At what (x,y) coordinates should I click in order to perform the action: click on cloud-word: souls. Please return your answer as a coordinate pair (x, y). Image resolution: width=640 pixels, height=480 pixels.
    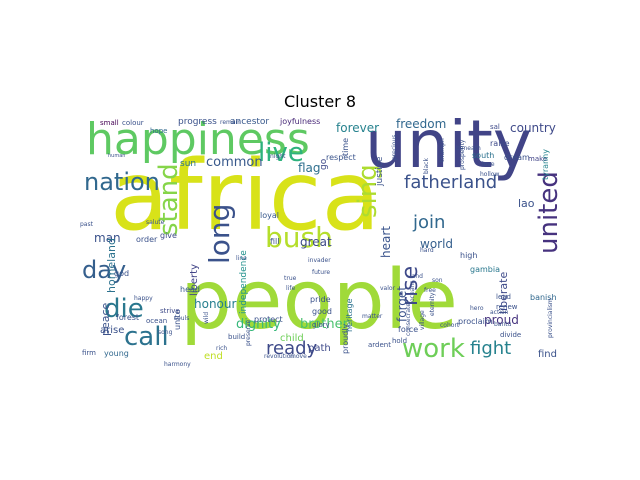
    Looking at the image, I should click on (182, 318).